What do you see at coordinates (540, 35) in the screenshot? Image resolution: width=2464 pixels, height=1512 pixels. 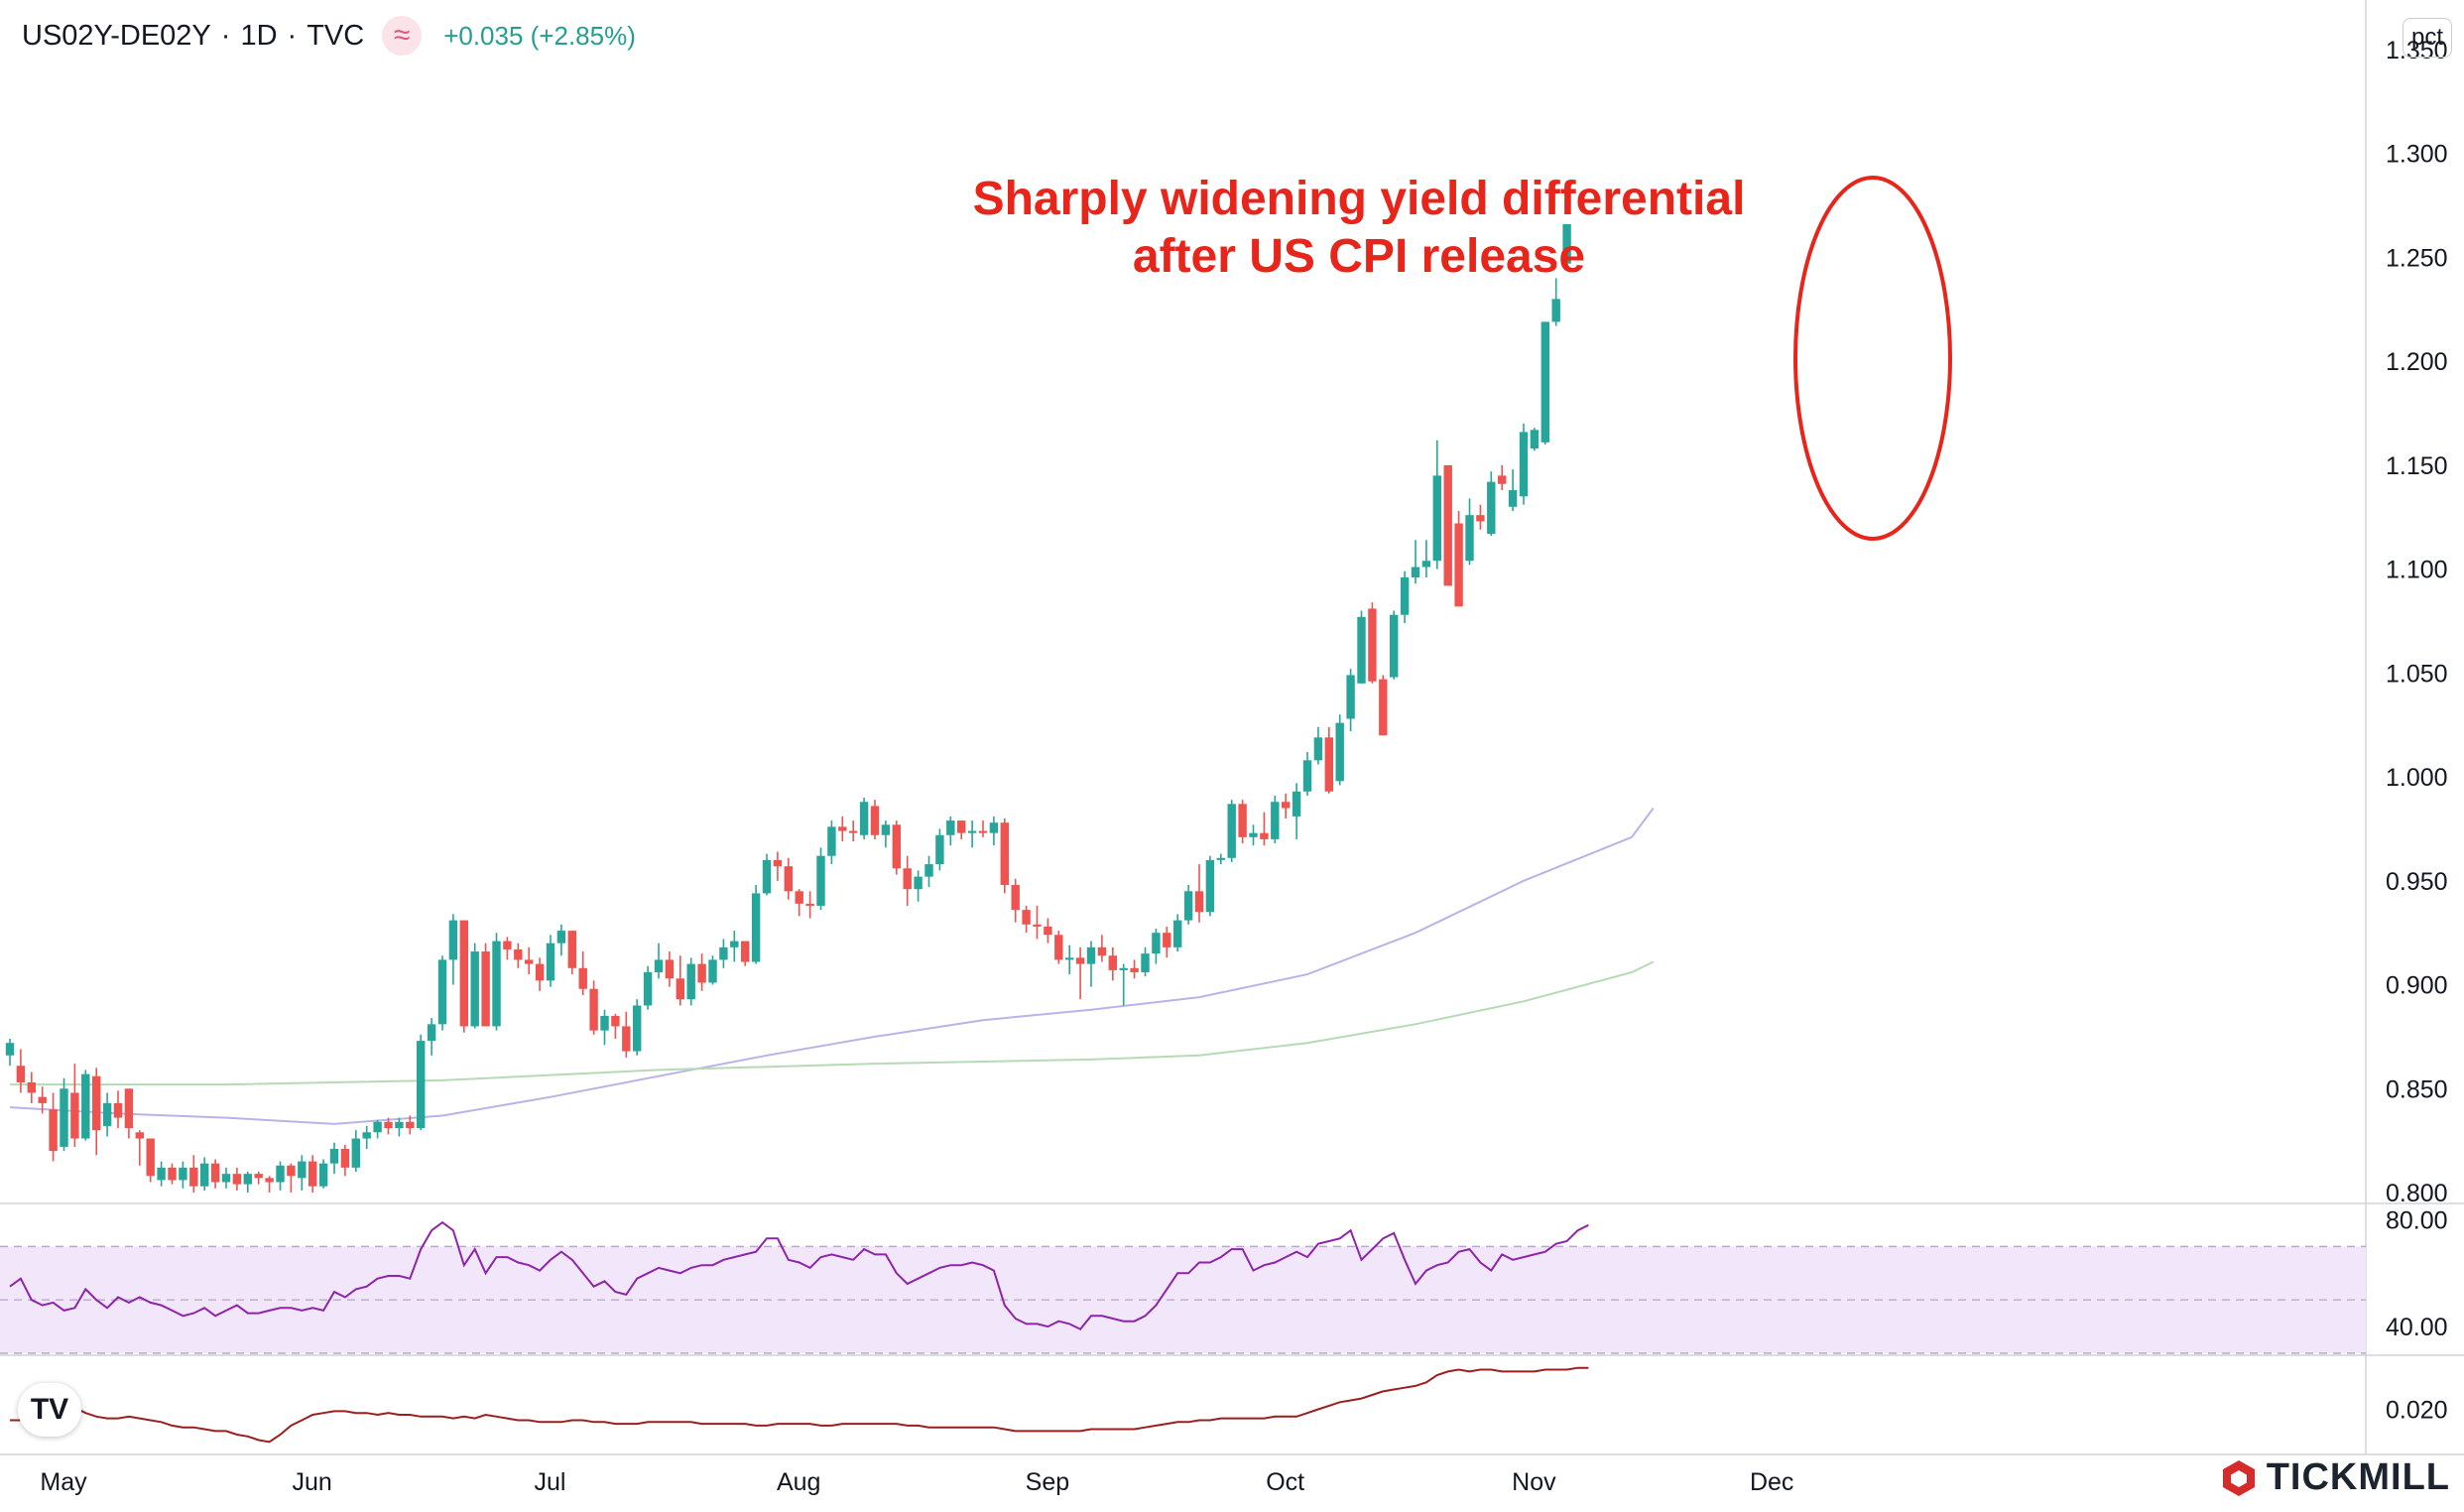 I see `price-change: +0.035 (+2.85%)` at bounding box center [540, 35].